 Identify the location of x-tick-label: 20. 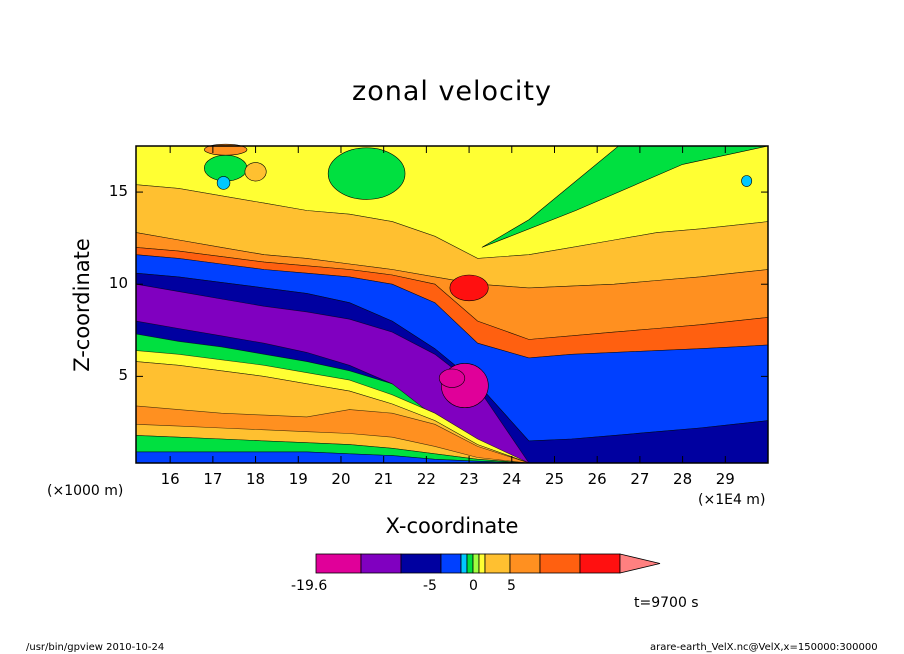
(341, 479).